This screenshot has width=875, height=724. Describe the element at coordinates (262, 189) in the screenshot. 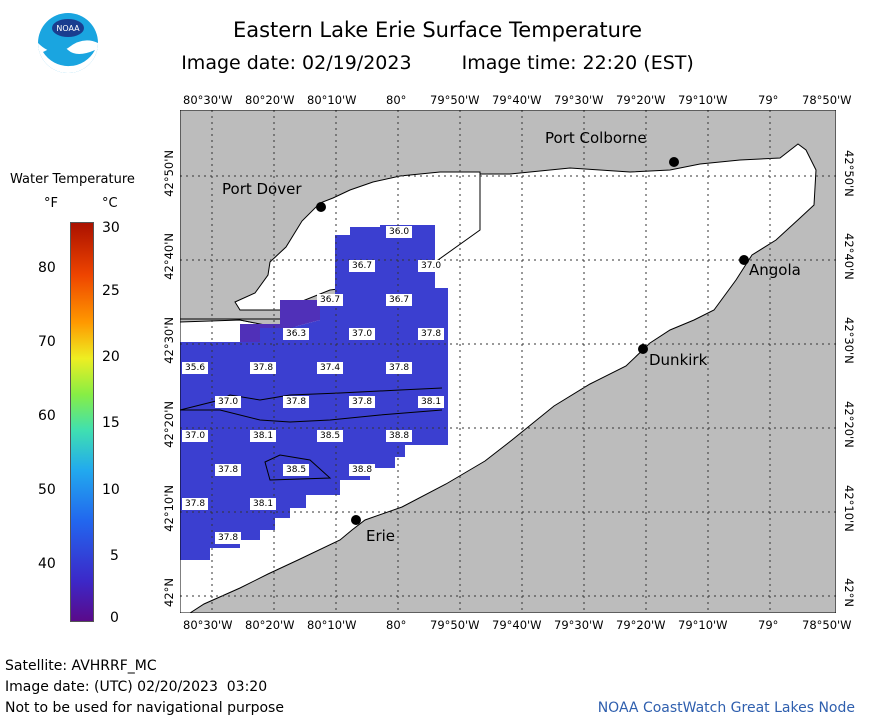

I see `city-label: Port Dover` at that location.